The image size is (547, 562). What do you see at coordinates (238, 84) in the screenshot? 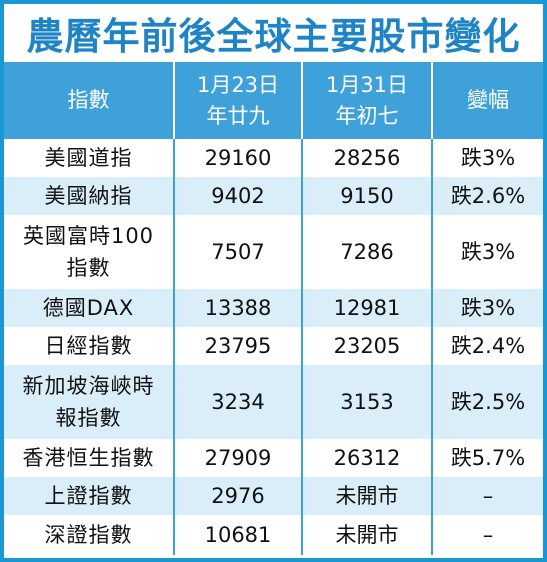
I see `header-jan23-date: 1月23日` at bounding box center [238, 84].